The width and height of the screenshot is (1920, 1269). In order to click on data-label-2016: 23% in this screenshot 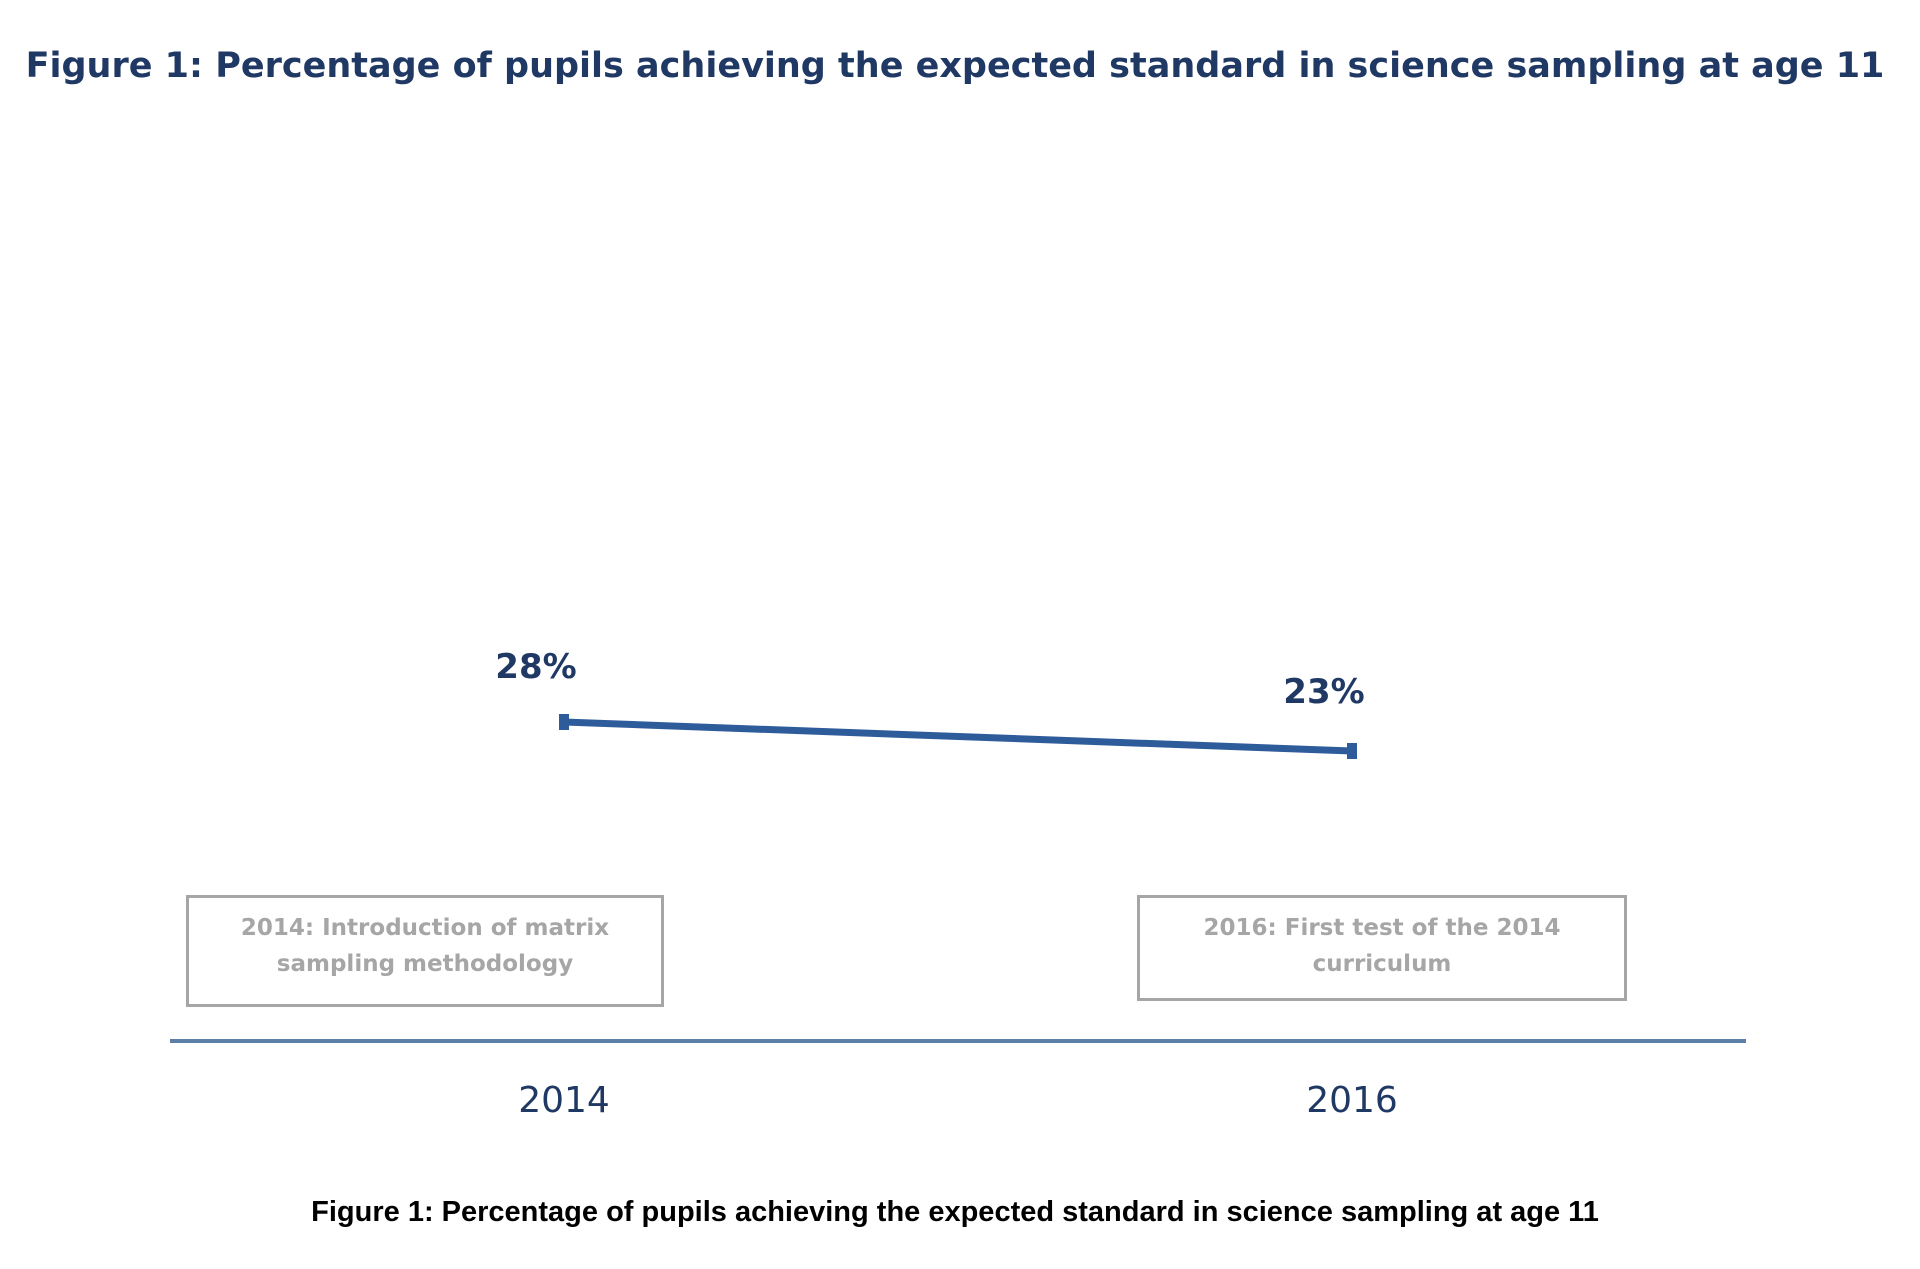, I will do `click(1323, 692)`.